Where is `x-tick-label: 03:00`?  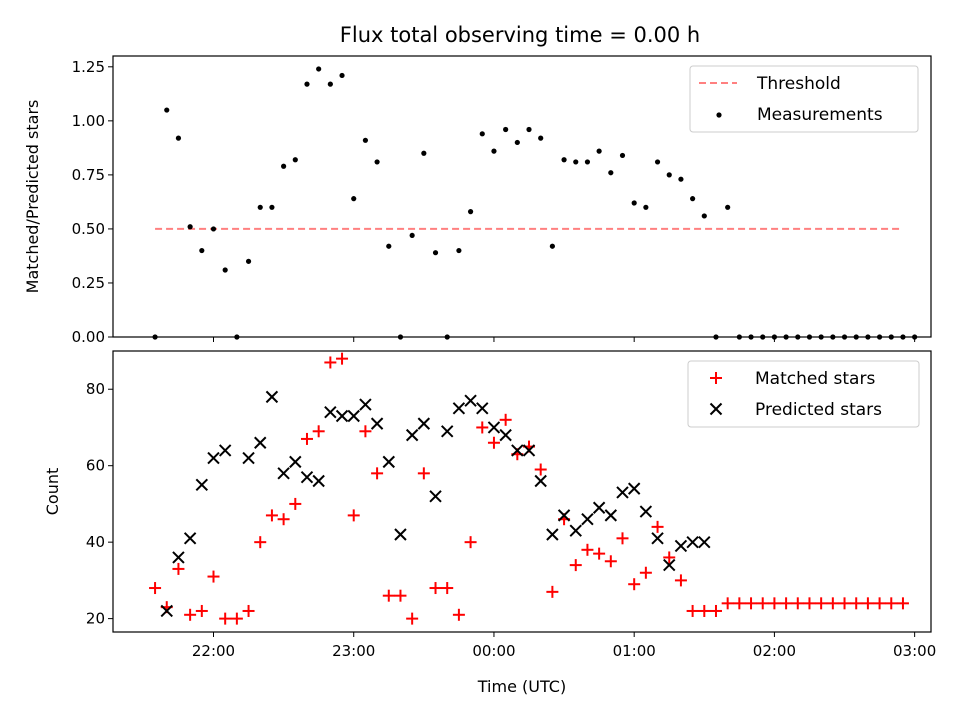 x-tick-label: 03:00 is located at coordinates (914, 651).